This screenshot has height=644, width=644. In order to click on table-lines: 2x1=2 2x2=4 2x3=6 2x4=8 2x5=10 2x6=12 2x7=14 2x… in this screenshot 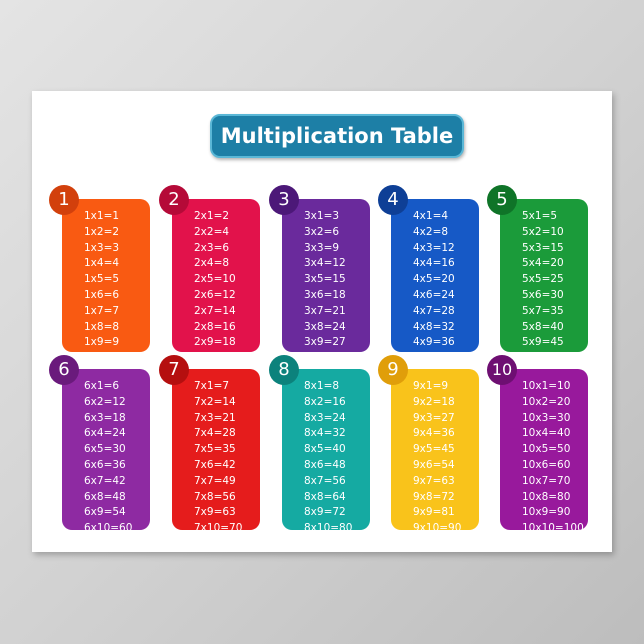, I will do `click(218, 288)`.